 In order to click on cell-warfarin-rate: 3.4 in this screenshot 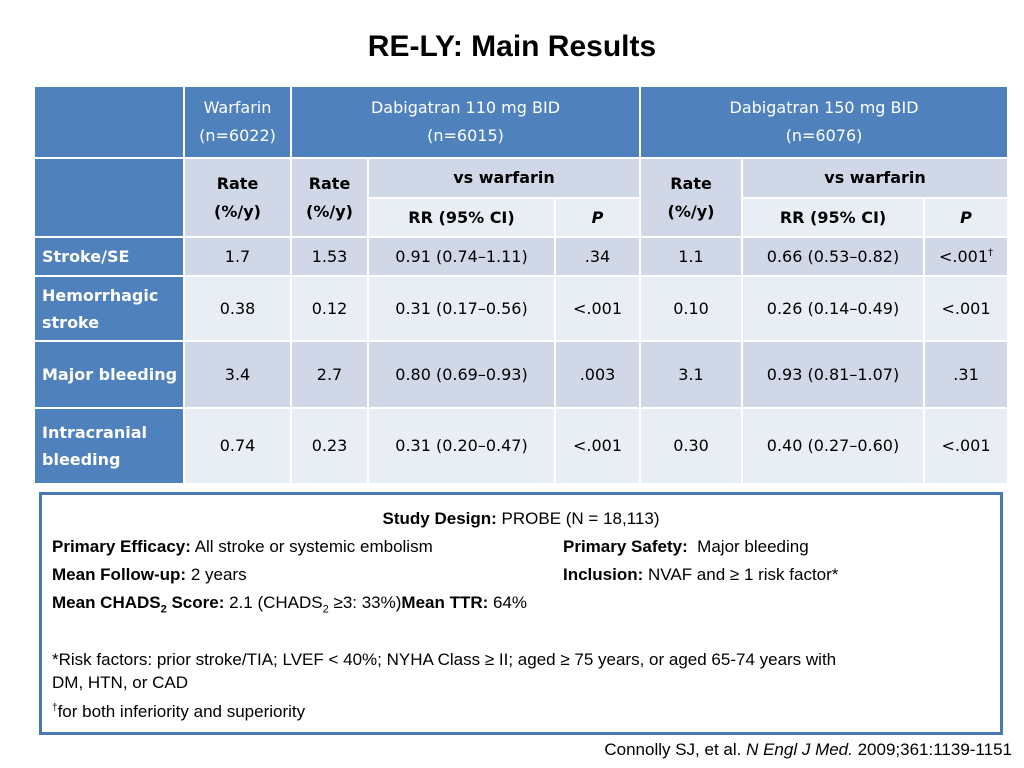, I will do `click(237, 374)`.